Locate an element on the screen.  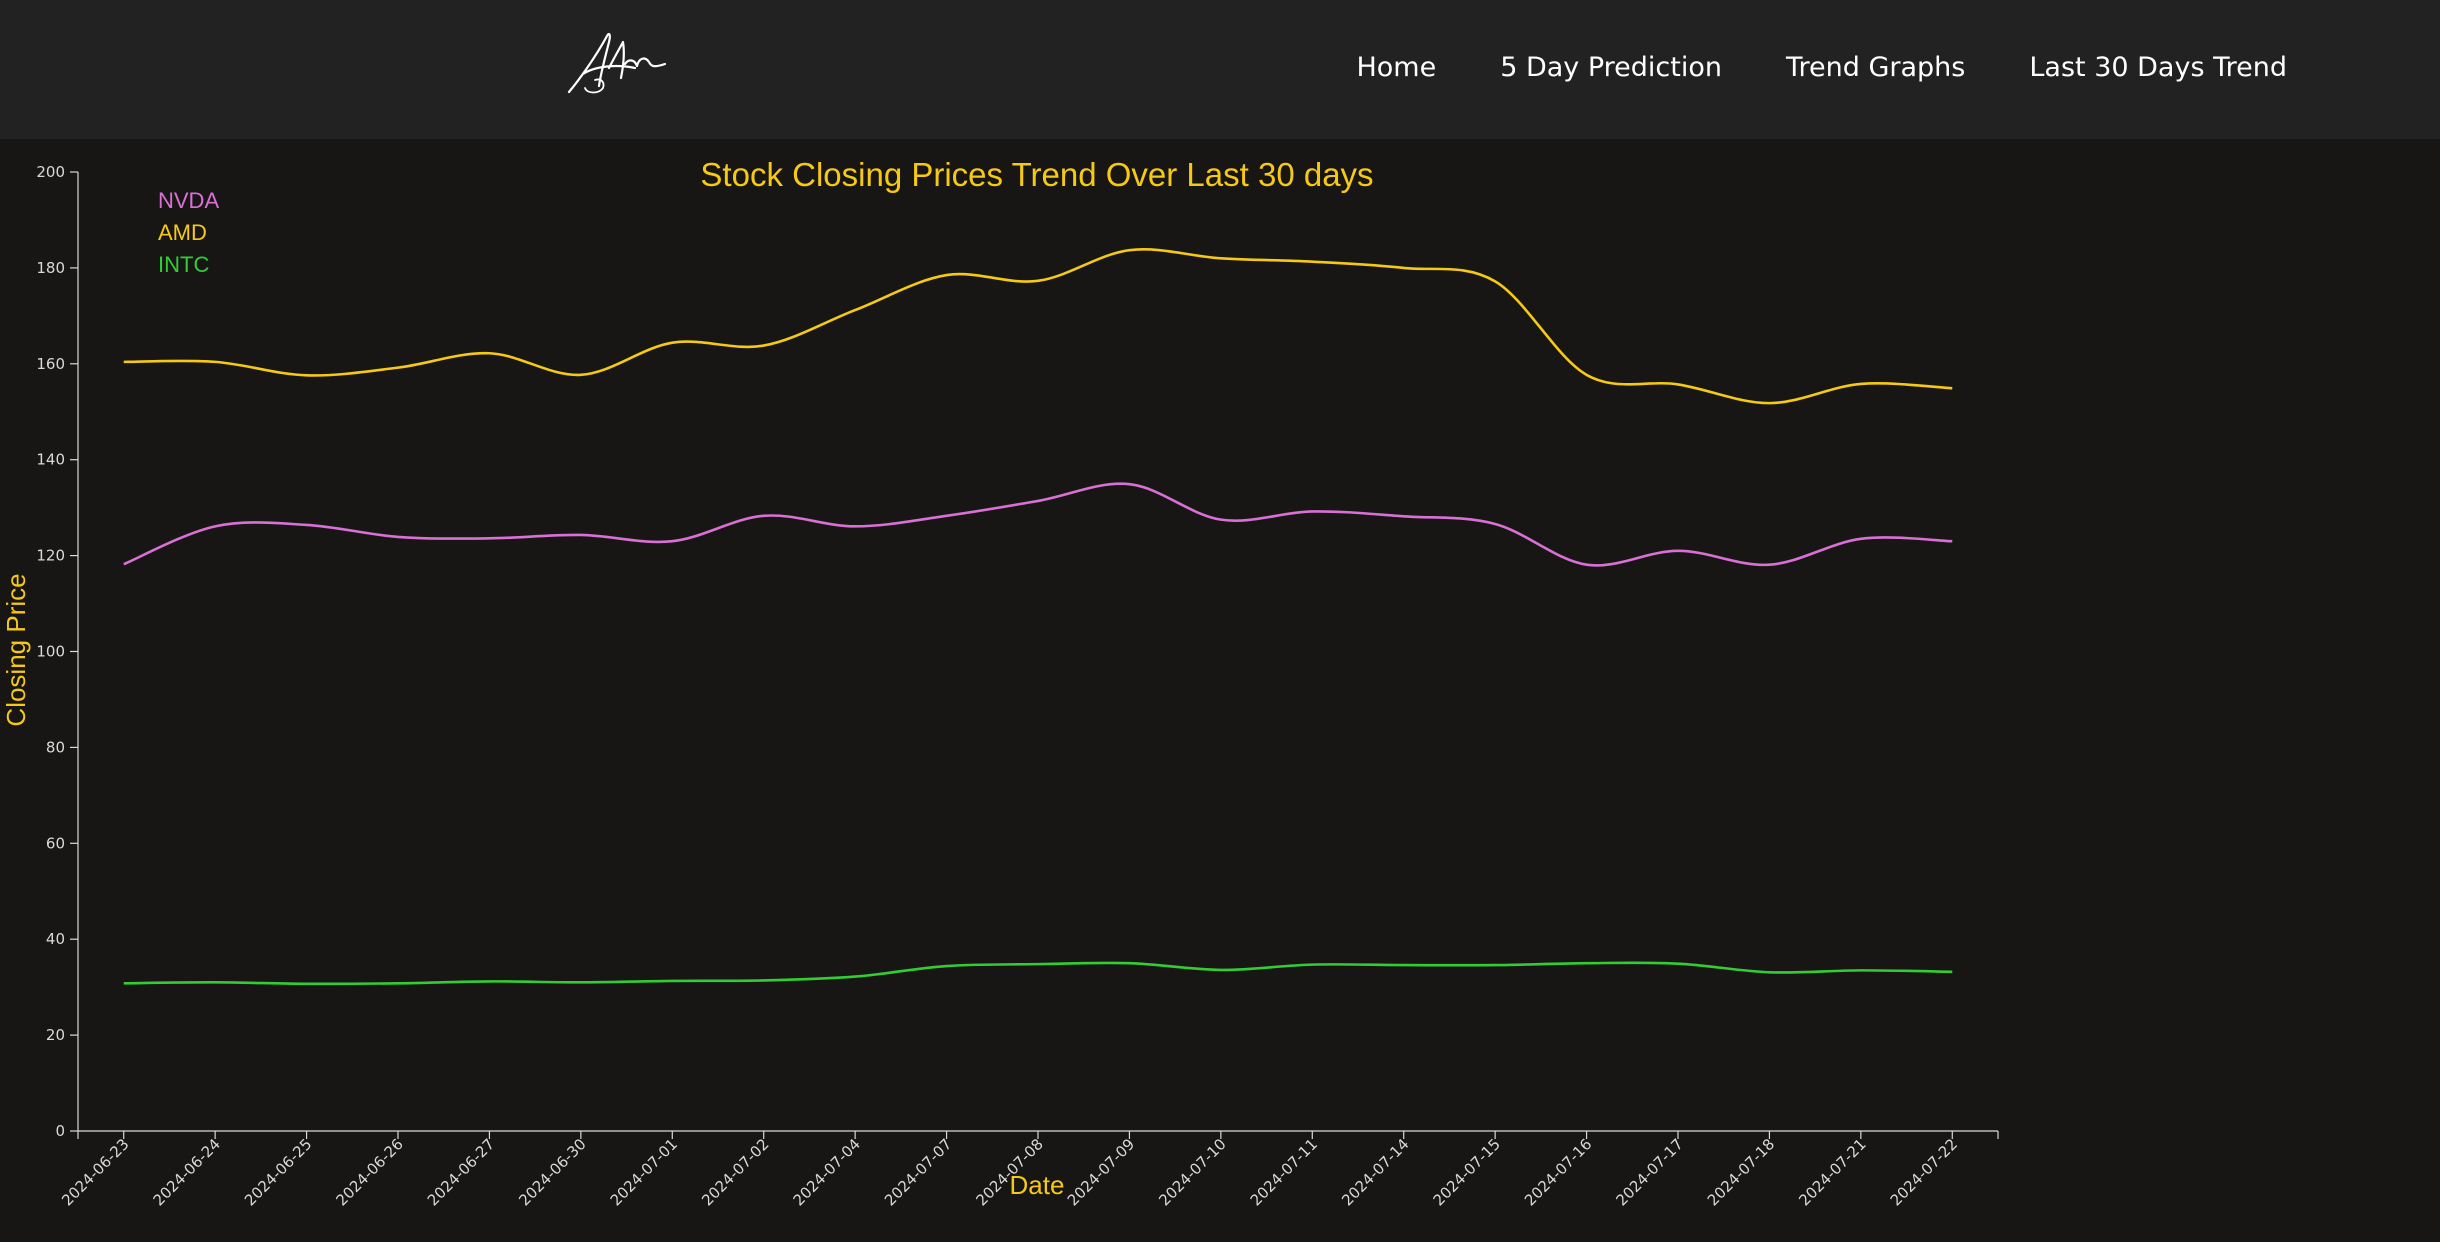
x-tick-label: 2024-06-27 is located at coordinates (461, 1172).